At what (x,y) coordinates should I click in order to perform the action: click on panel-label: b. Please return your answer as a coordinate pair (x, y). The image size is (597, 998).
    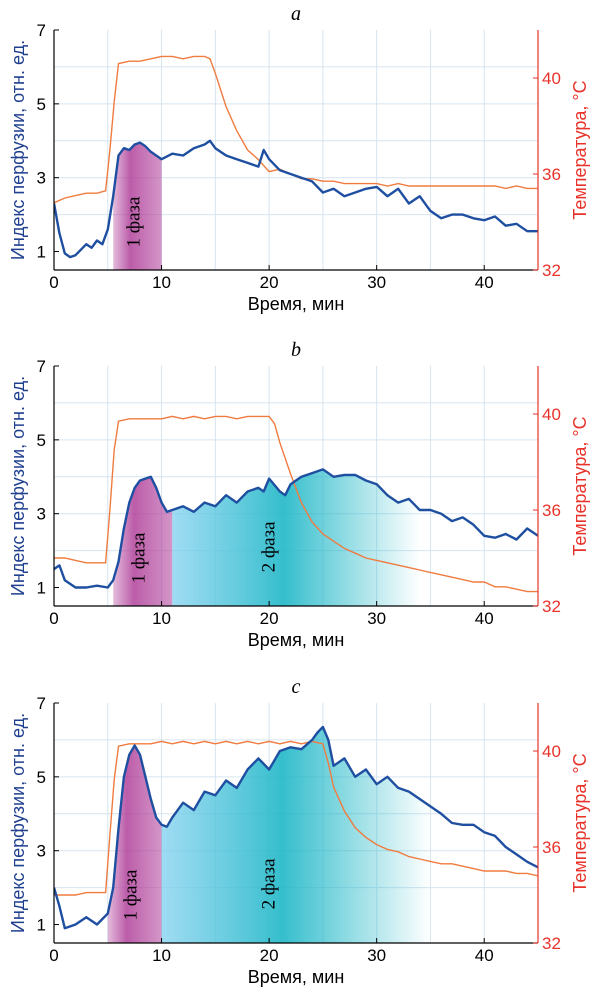
    Looking at the image, I should click on (296, 350).